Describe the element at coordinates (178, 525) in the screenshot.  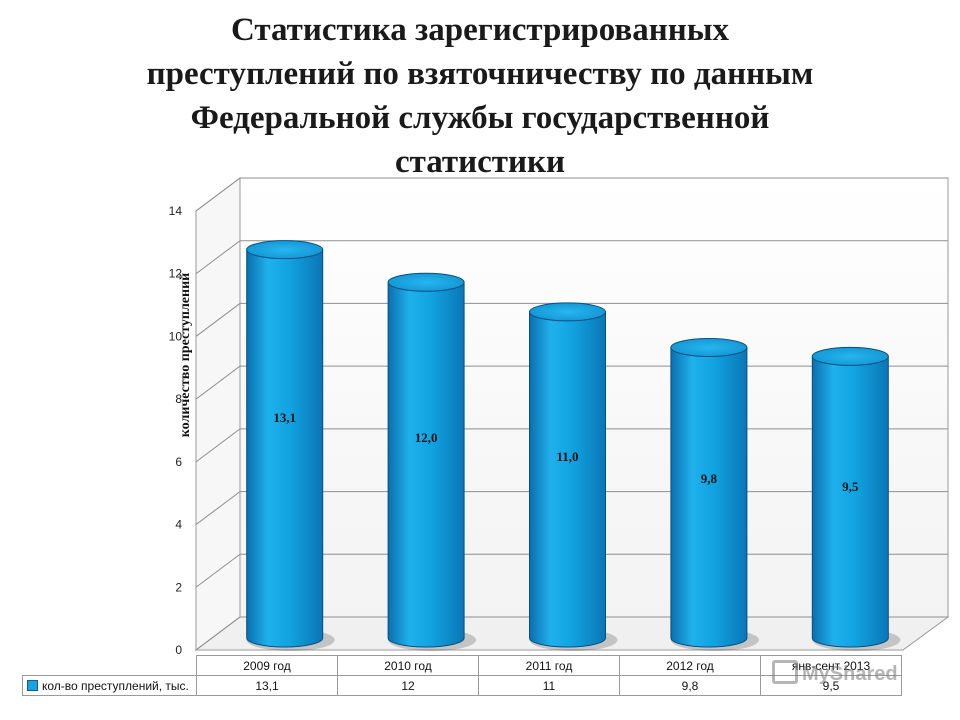
I see `y-tick-label: 4` at that location.